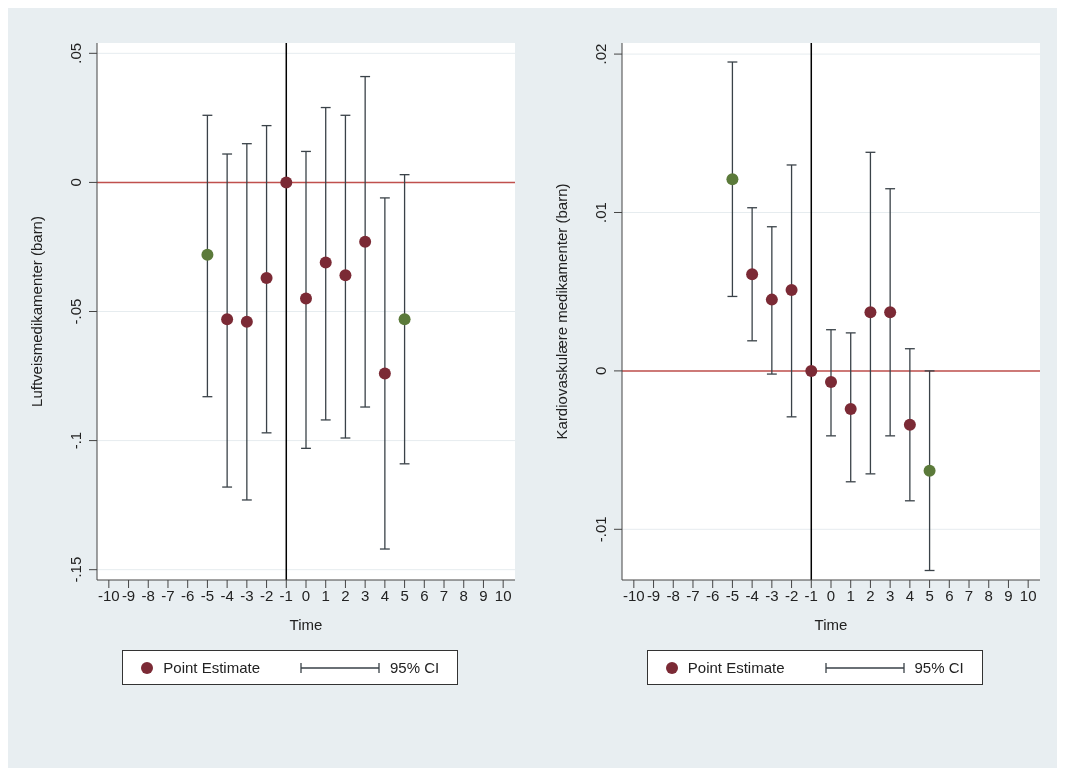 The width and height of the screenshot is (1065, 778). I want to click on y-tick-label: .05, so click(76, 53).